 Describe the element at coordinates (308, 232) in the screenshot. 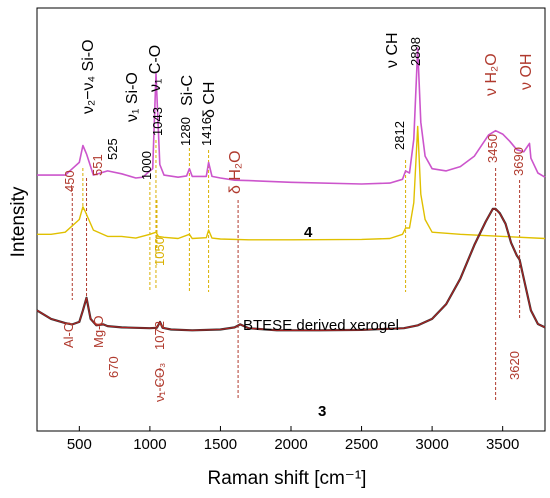

I see `series-label-4: 4` at that location.